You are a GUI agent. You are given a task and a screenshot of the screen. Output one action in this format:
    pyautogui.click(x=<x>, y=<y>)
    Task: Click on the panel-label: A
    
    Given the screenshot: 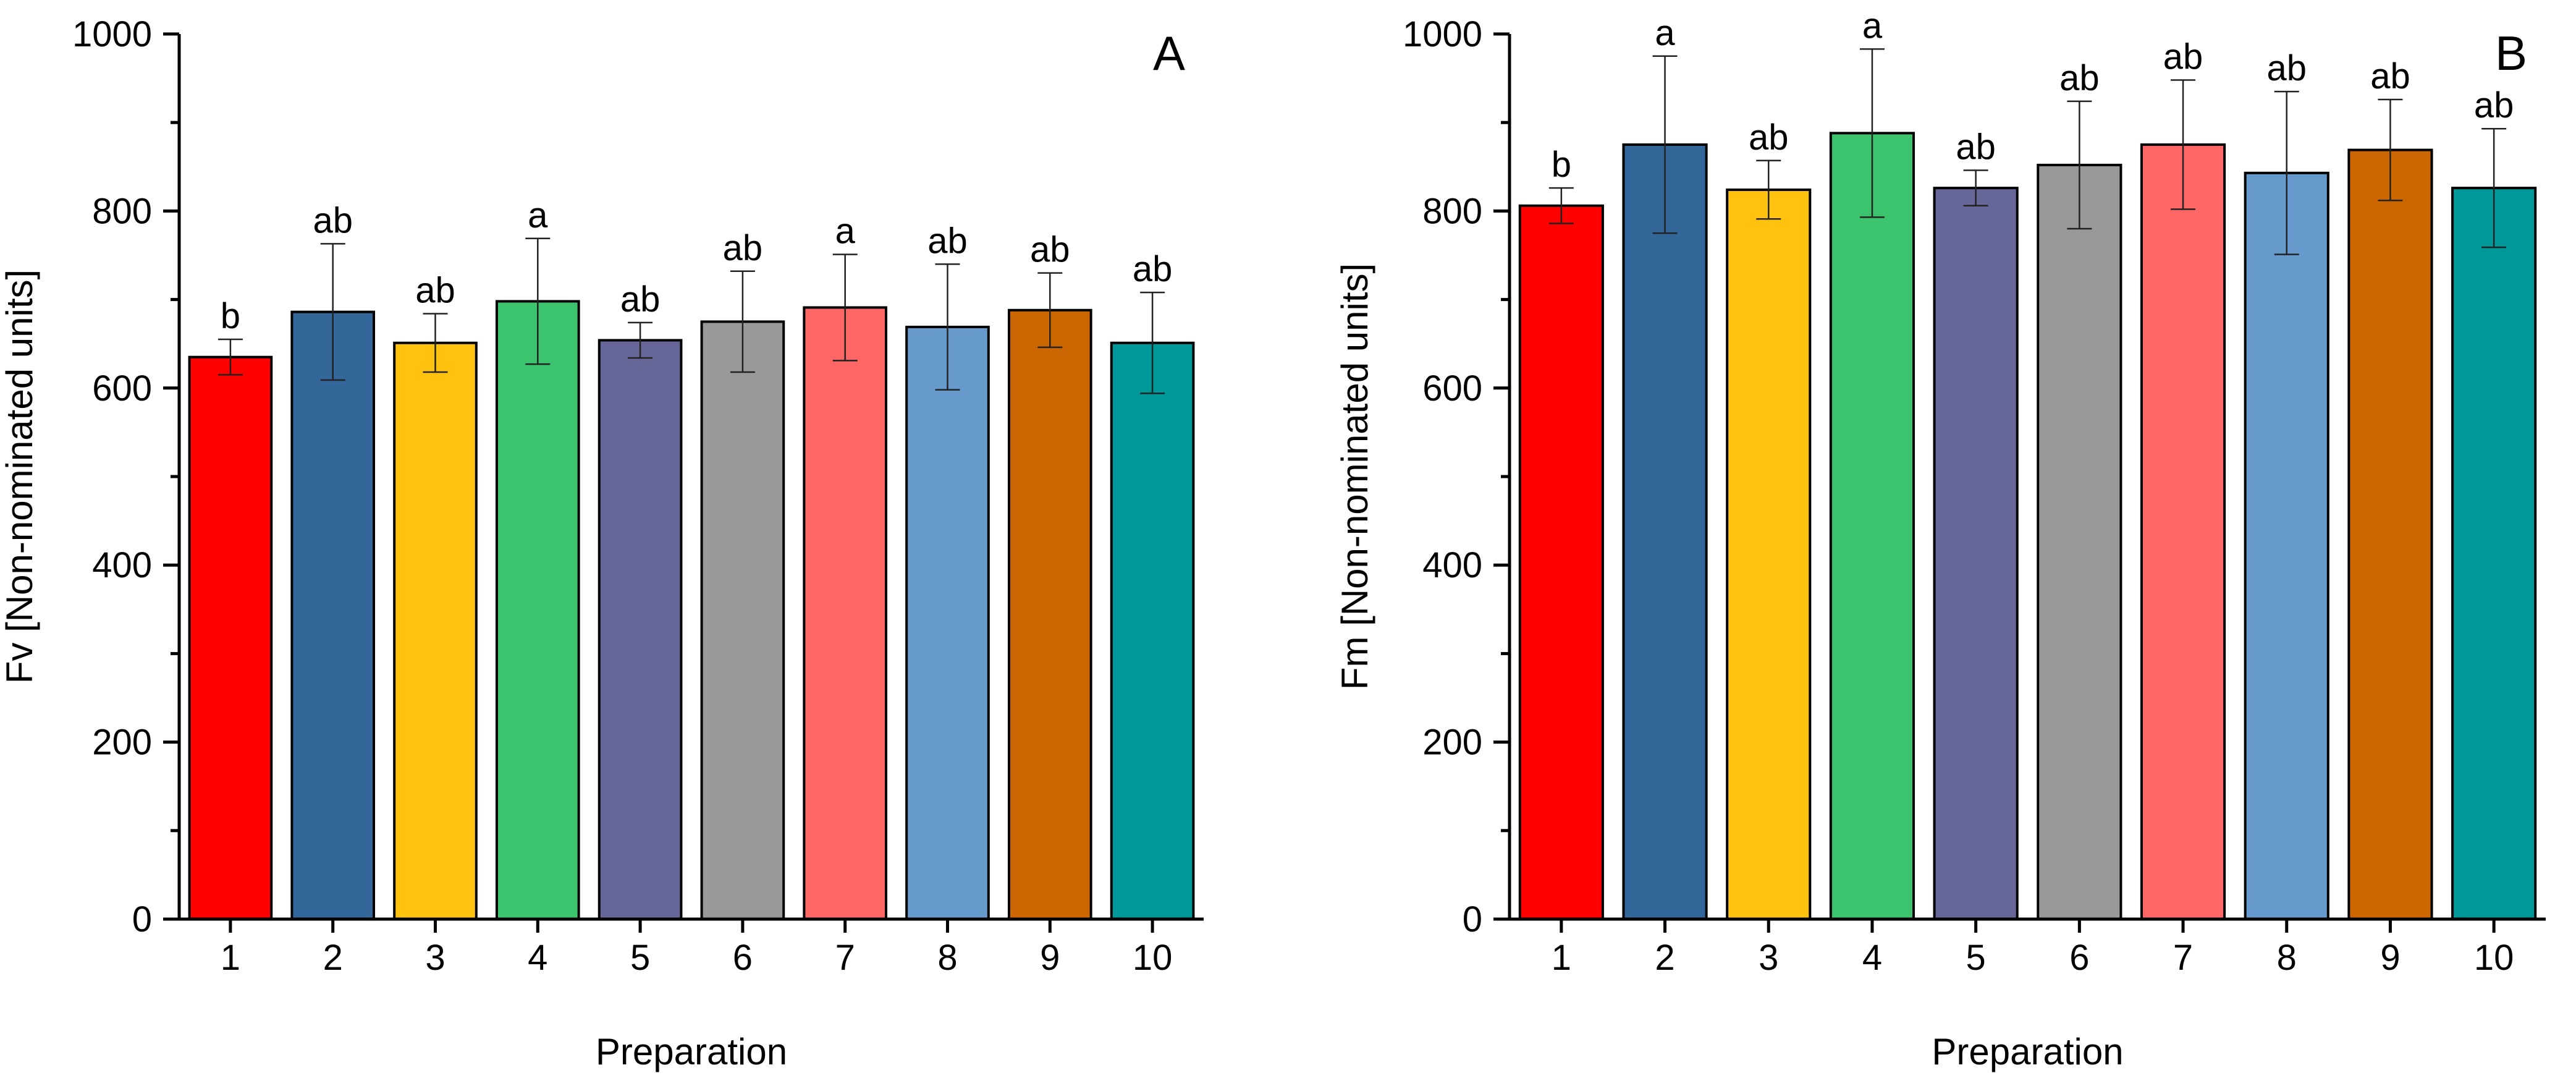 What is the action you would take?
    pyautogui.click(x=1169, y=53)
    